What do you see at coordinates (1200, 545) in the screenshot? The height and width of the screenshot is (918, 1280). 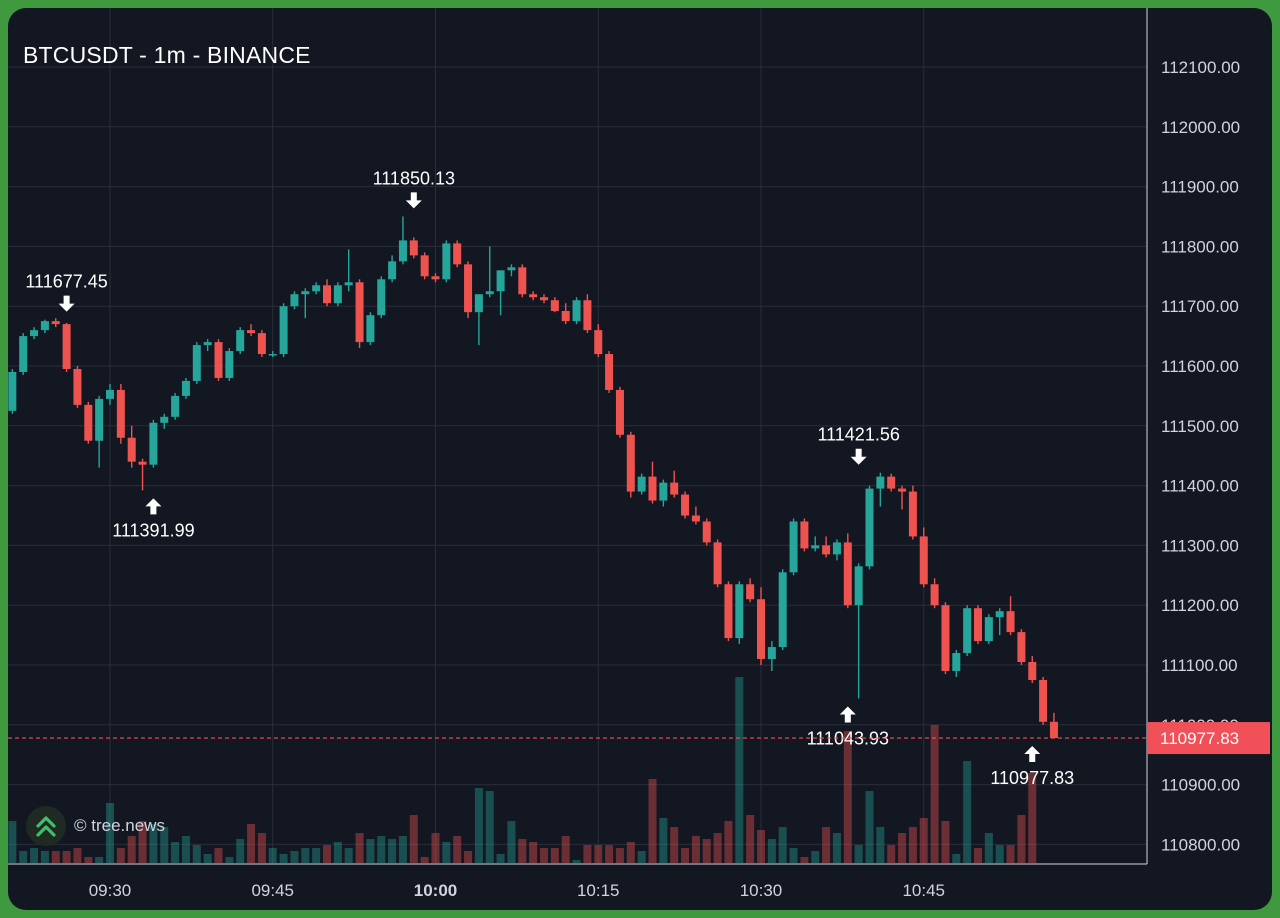 I see `y-tick-label: 111300.00` at bounding box center [1200, 545].